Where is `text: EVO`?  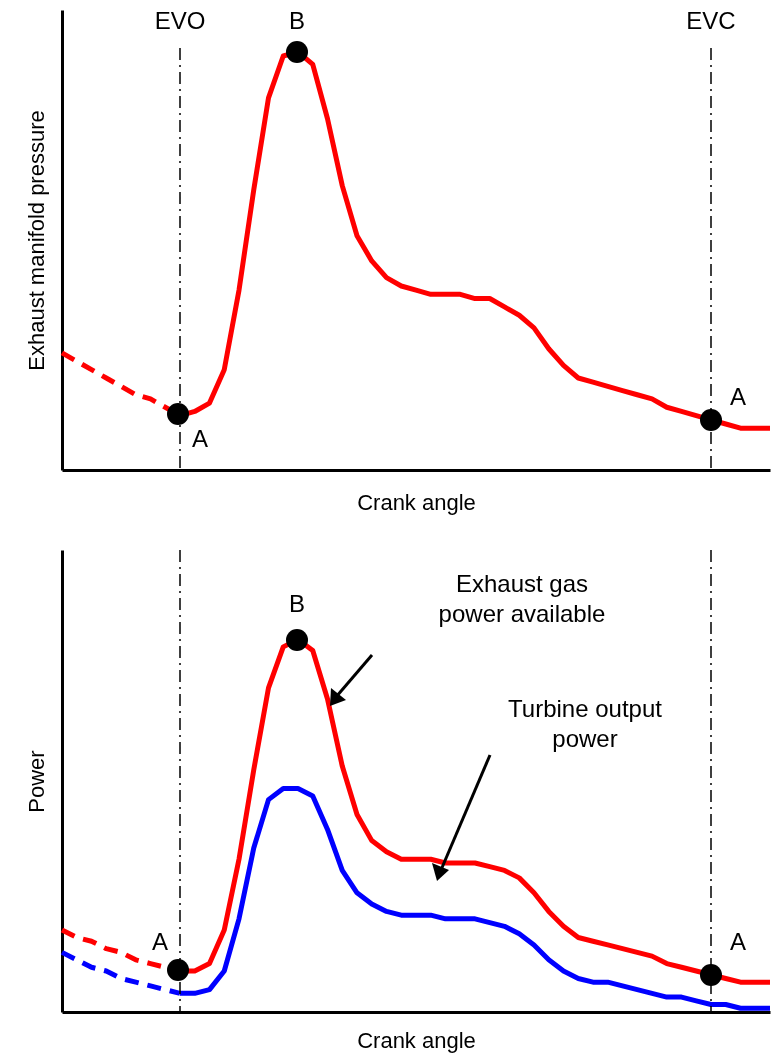 text: EVO is located at coordinates (180, 20).